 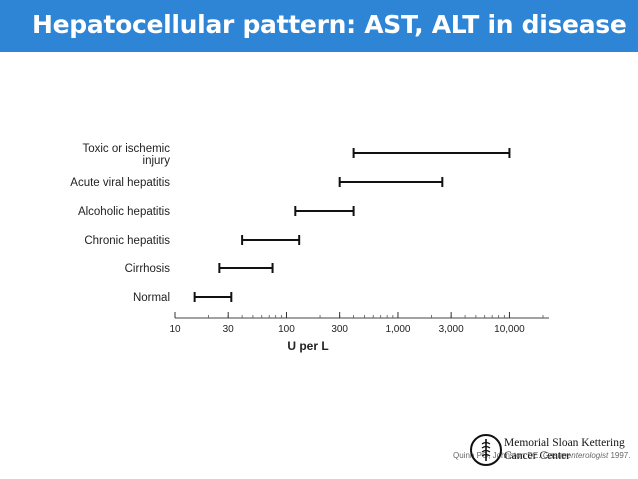 What do you see at coordinates (564, 443) in the screenshot?
I see `logo-text-line1: Memorial Sloan Kettering` at bounding box center [564, 443].